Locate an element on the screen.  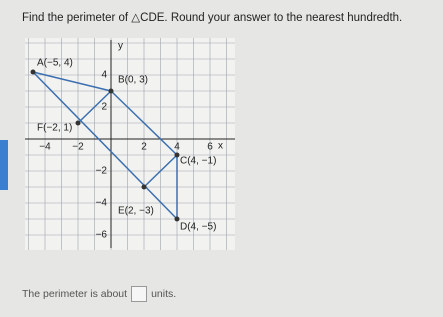
x-axis-label: x is located at coordinates (220, 146).